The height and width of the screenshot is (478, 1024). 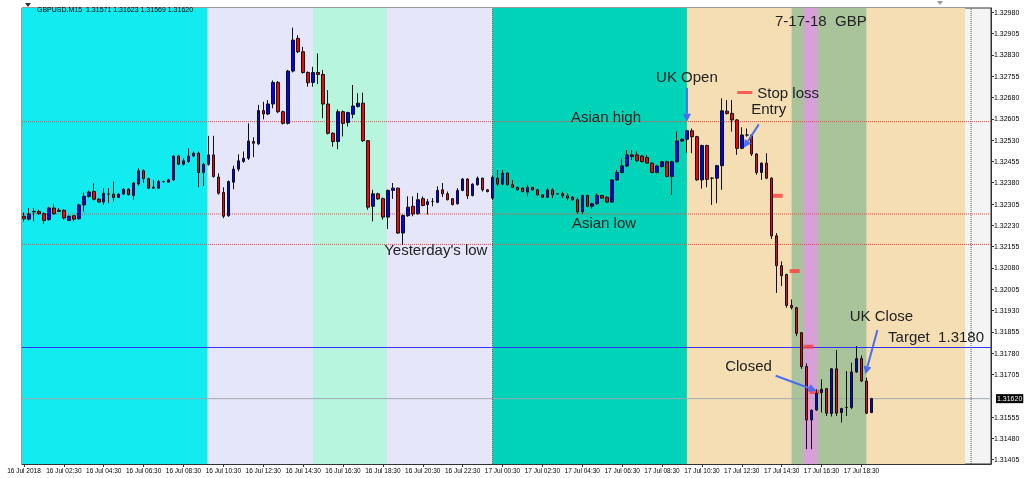 I want to click on annotation: Entry, so click(x=769, y=109).